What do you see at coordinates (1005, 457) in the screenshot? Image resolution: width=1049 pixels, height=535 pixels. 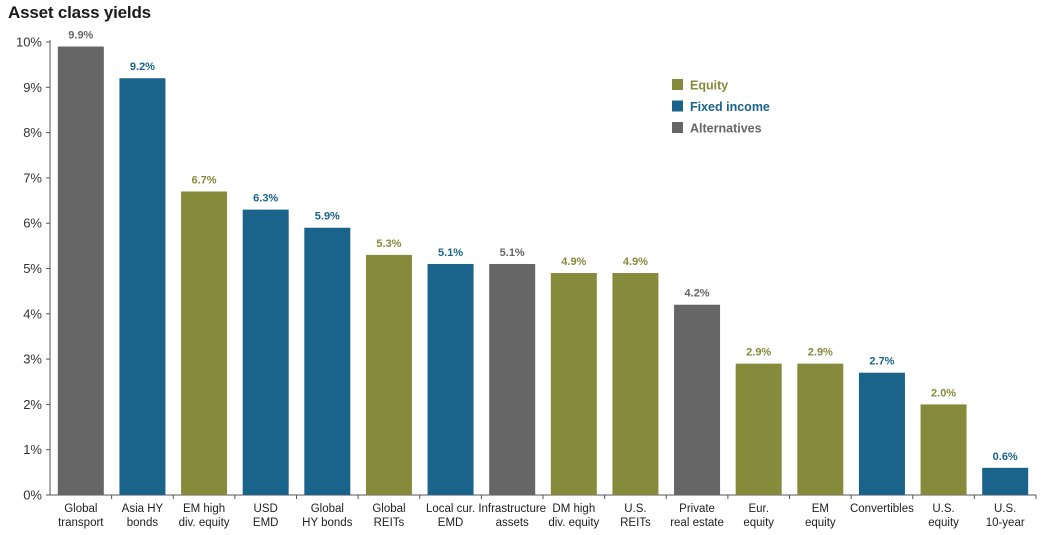 I see `data-label: 0.6%` at bounding box center [1005, 457].